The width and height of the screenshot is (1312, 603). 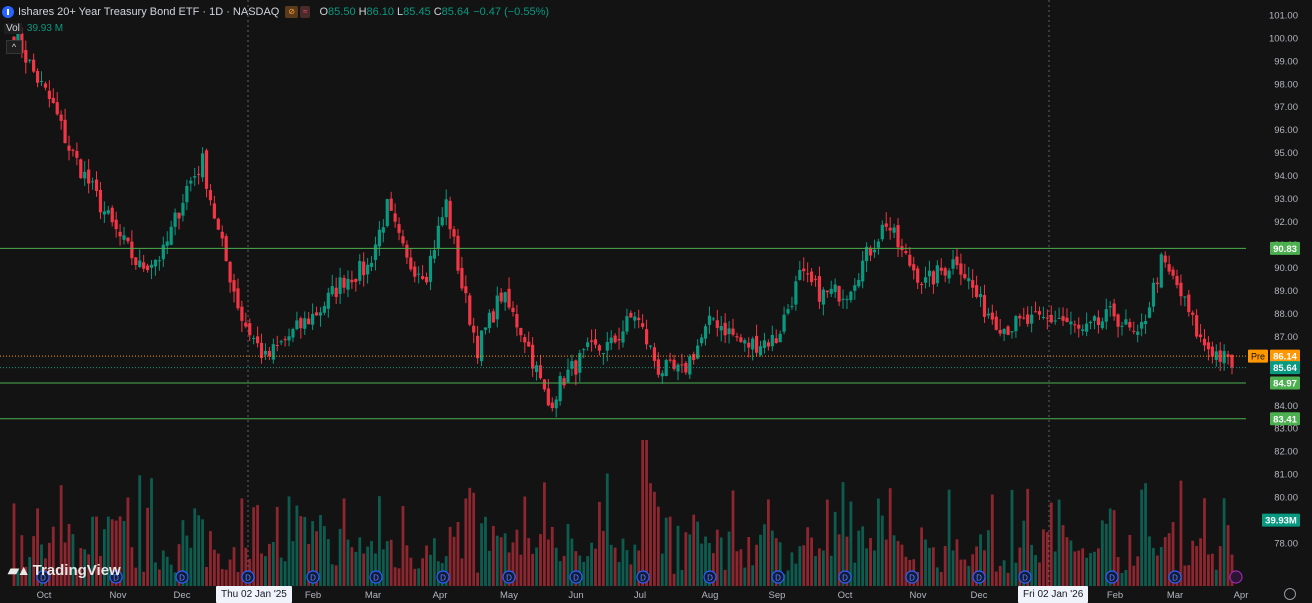 I want to click on collapse-legend-button: ^, so click(x=14, y=47).